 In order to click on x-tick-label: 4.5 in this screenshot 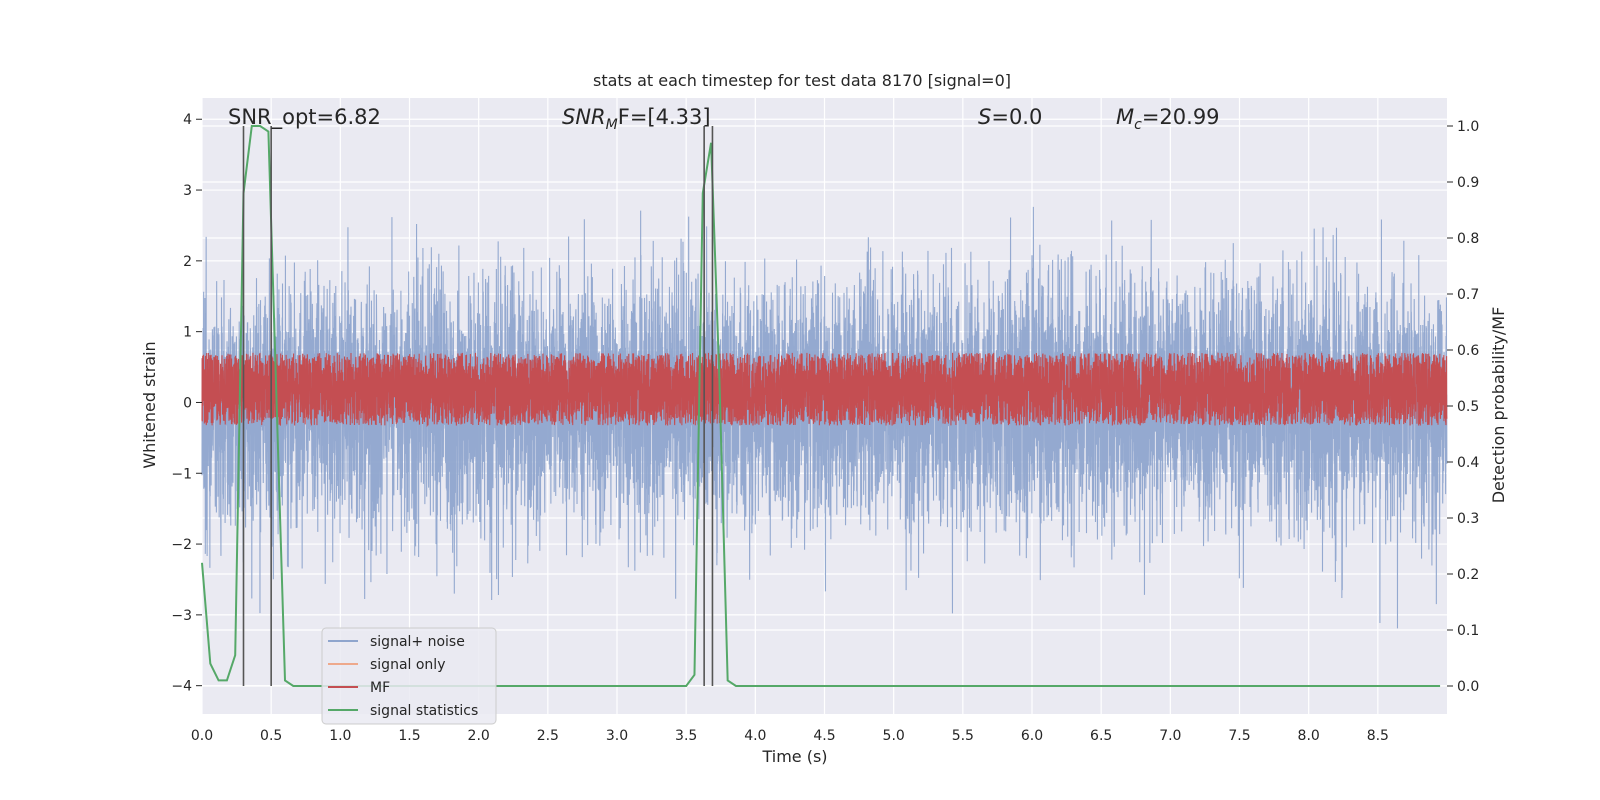, I will do `click(824, 736)`.